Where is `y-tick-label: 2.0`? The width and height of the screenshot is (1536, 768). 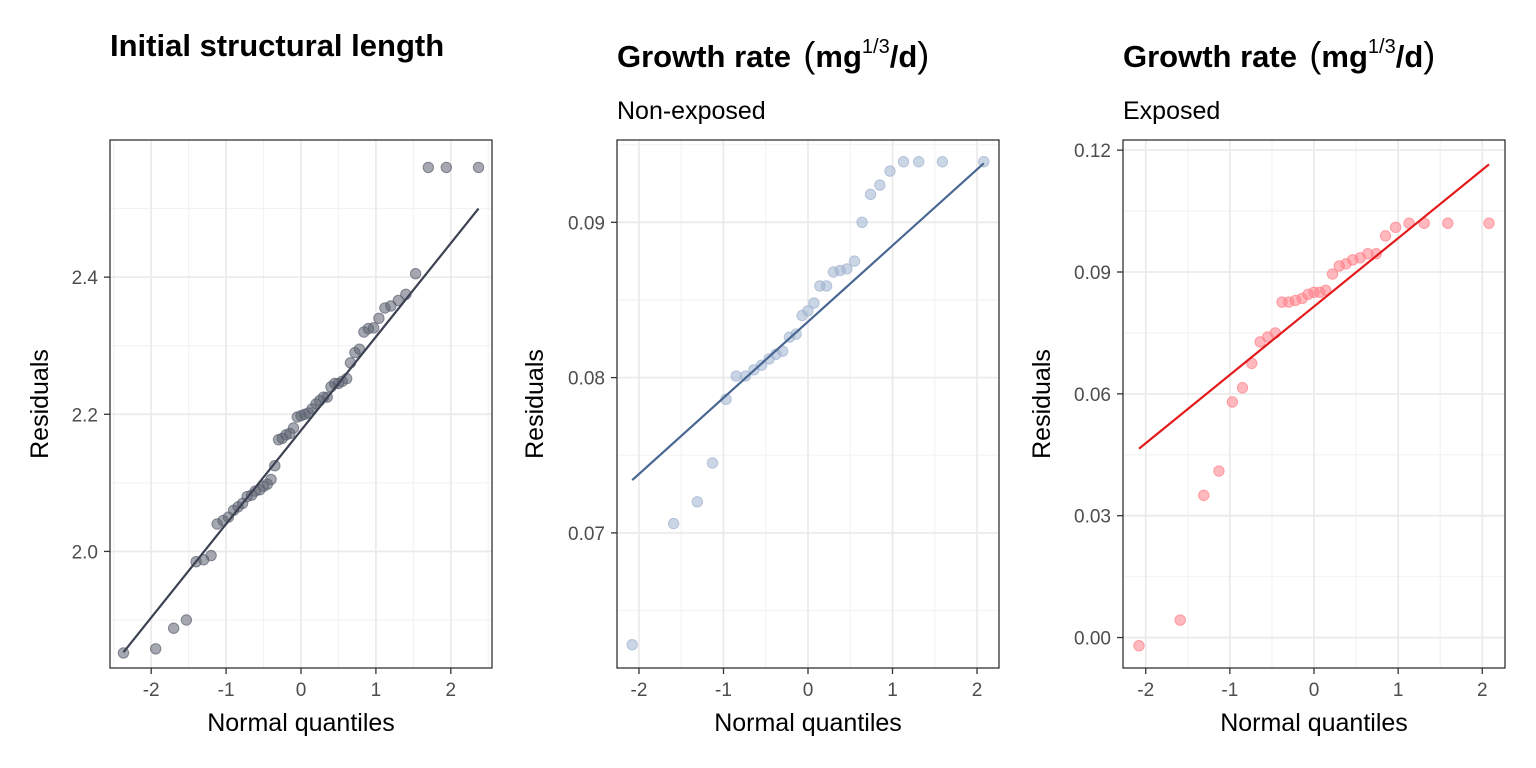
y-tick-label: 2.0 is located at coordinates (85, 552).